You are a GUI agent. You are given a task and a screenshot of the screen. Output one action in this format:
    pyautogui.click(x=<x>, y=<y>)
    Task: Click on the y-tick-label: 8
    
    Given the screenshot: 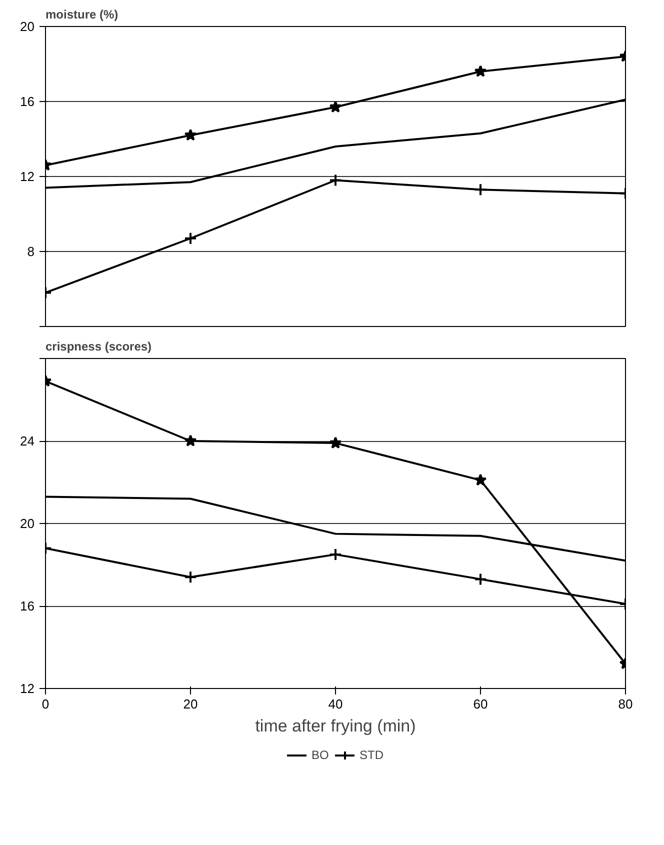 What is the action you would take?
    pyautogui.click(x=31, y=251)
    